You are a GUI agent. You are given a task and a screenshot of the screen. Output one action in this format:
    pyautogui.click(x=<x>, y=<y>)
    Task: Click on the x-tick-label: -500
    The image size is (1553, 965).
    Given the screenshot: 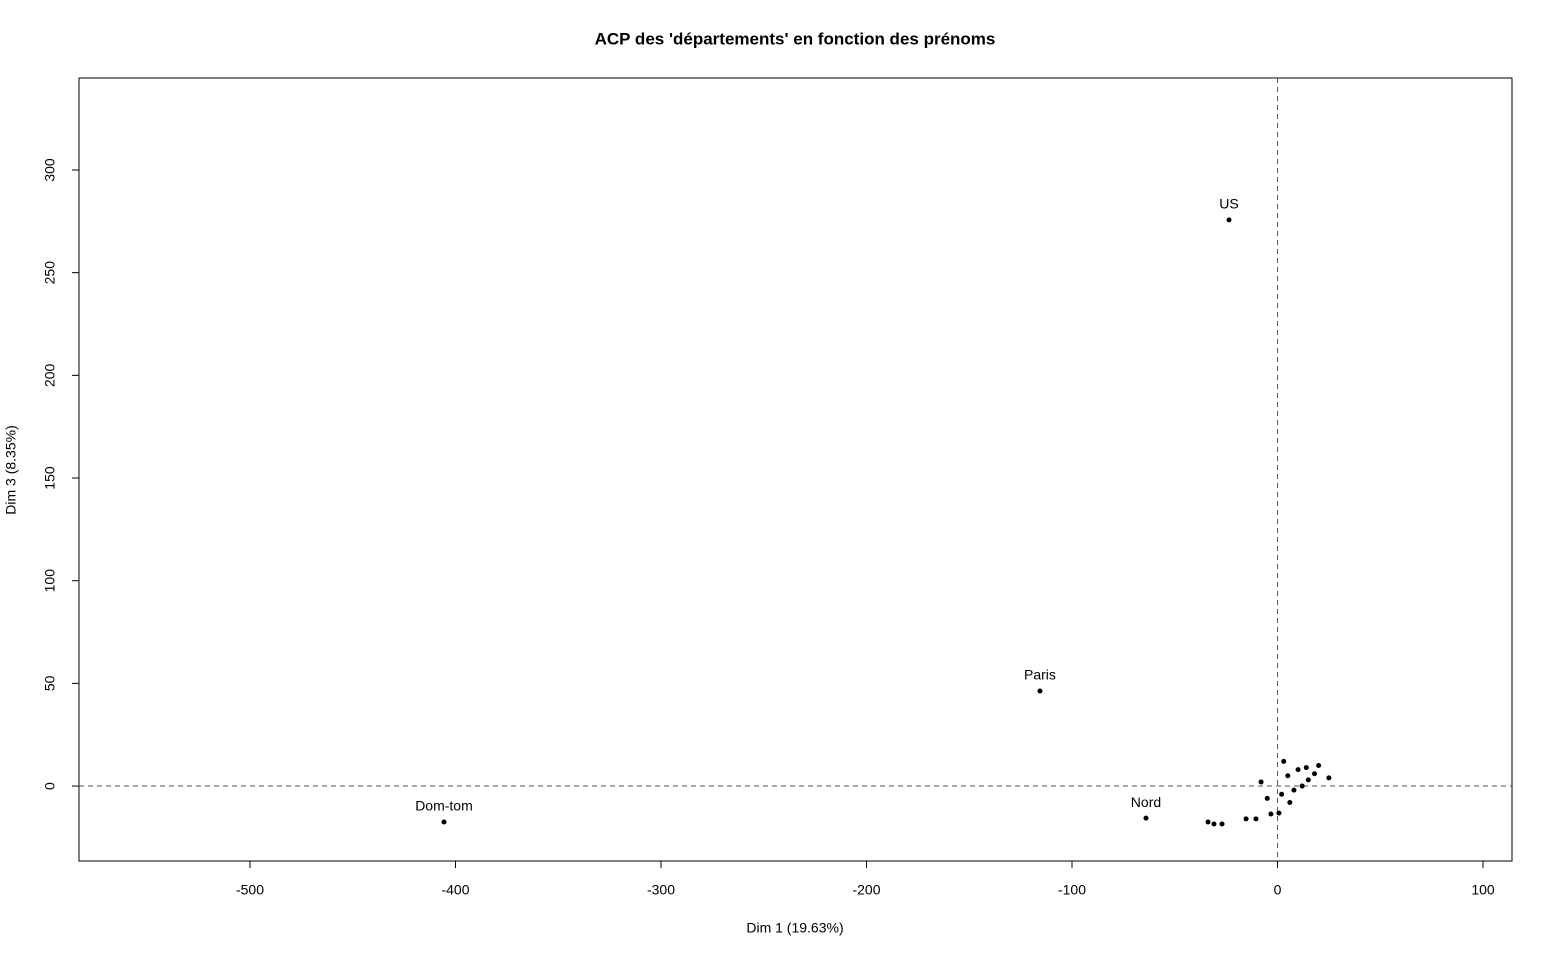 What is the action you would take?
    pyautogui.click(x=250, y=890)
    